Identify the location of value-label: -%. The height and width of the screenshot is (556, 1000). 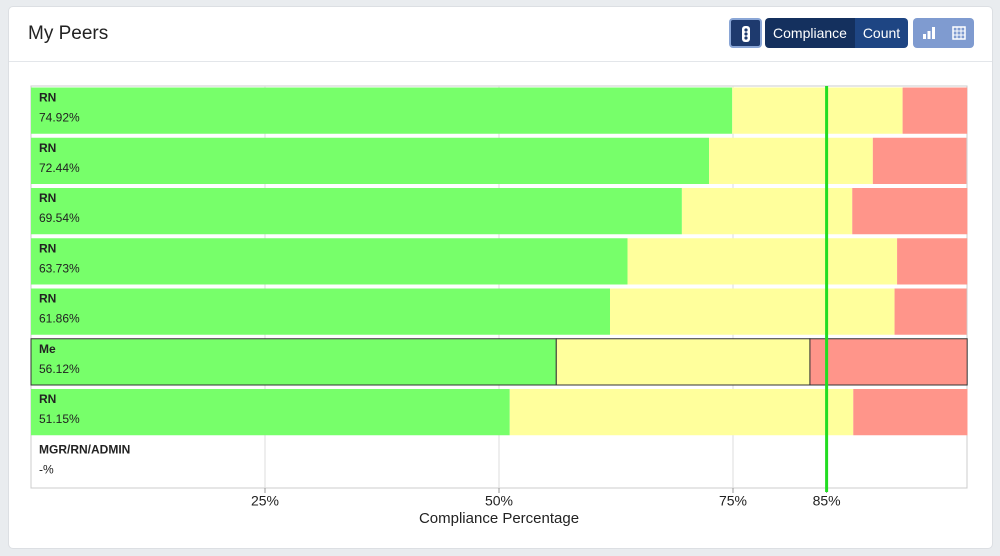
(46, 469).